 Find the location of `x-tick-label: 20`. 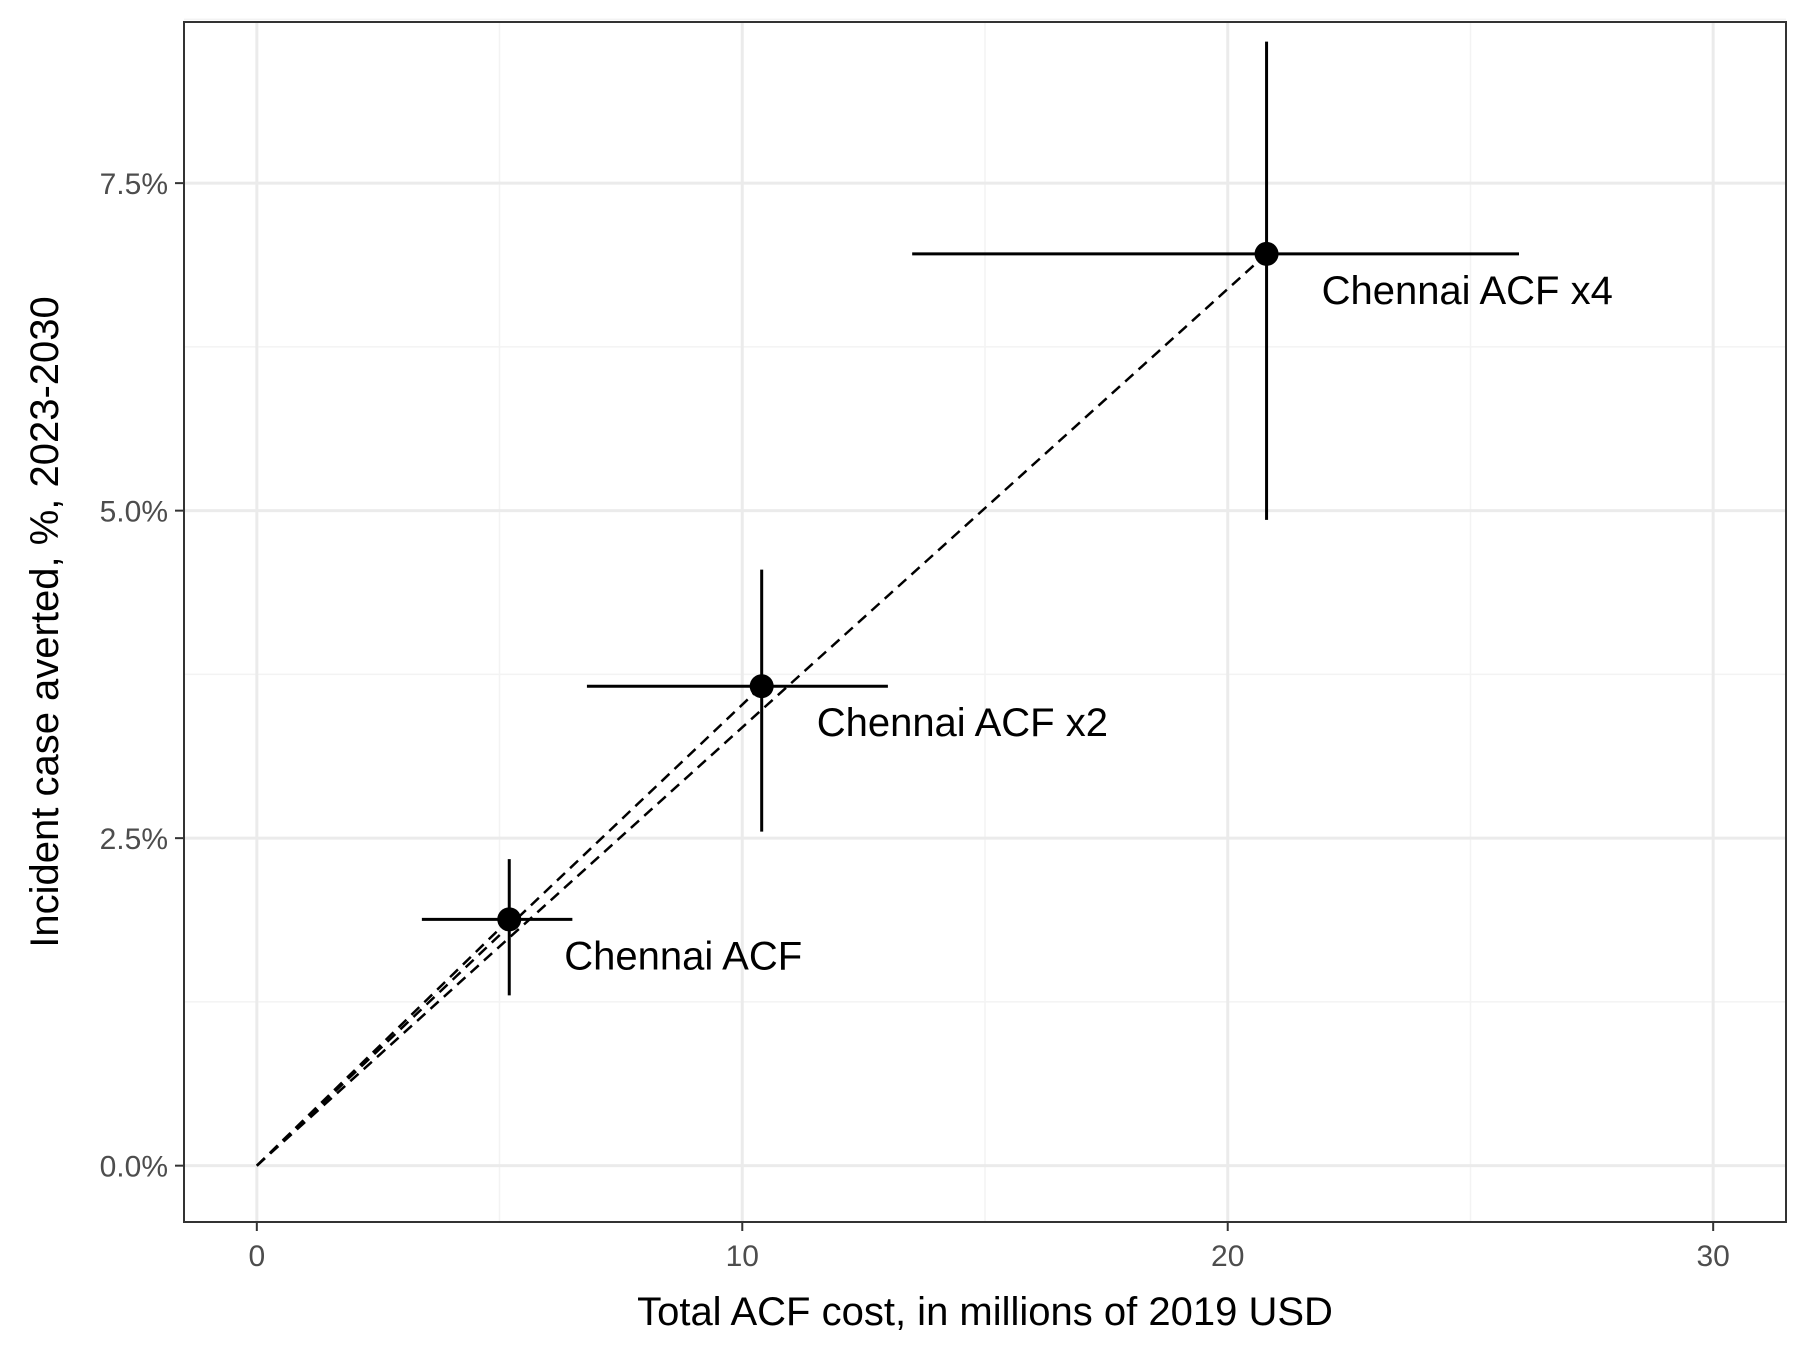

x-tick-label: 20 is located at coordinates (1227, 1256).